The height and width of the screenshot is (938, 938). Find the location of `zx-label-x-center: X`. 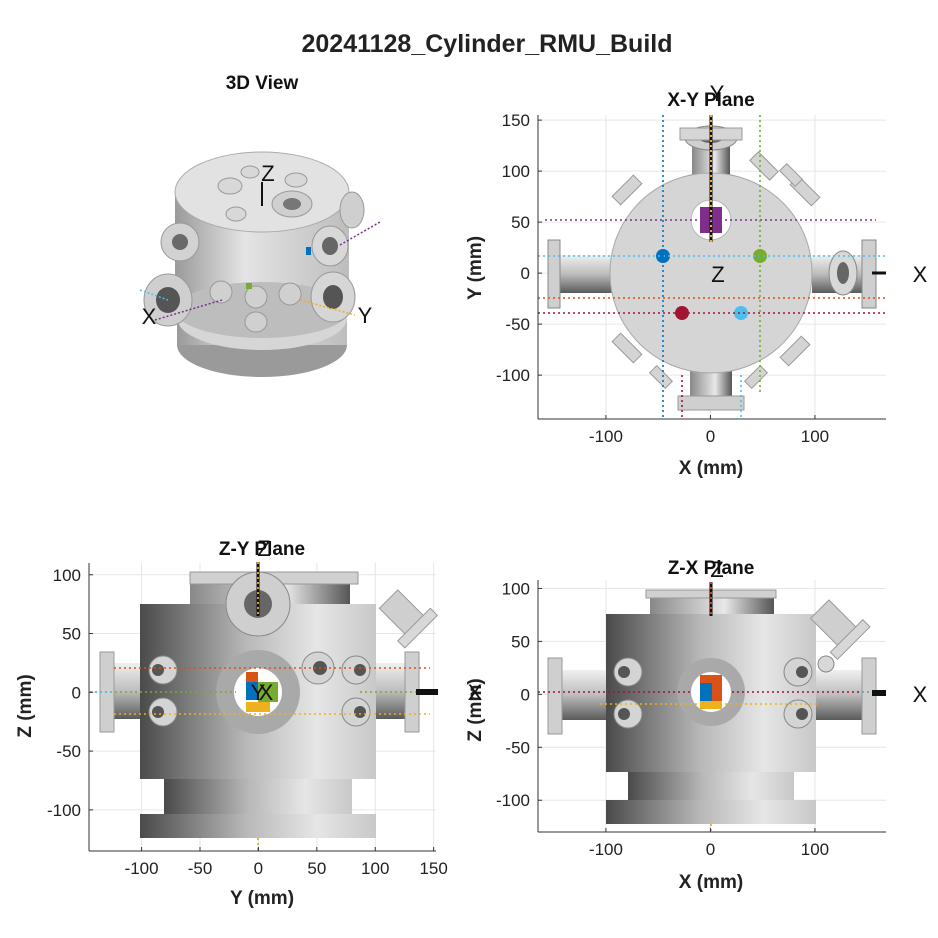

zx-label-x-center: X is located at coordinates (475, 692).